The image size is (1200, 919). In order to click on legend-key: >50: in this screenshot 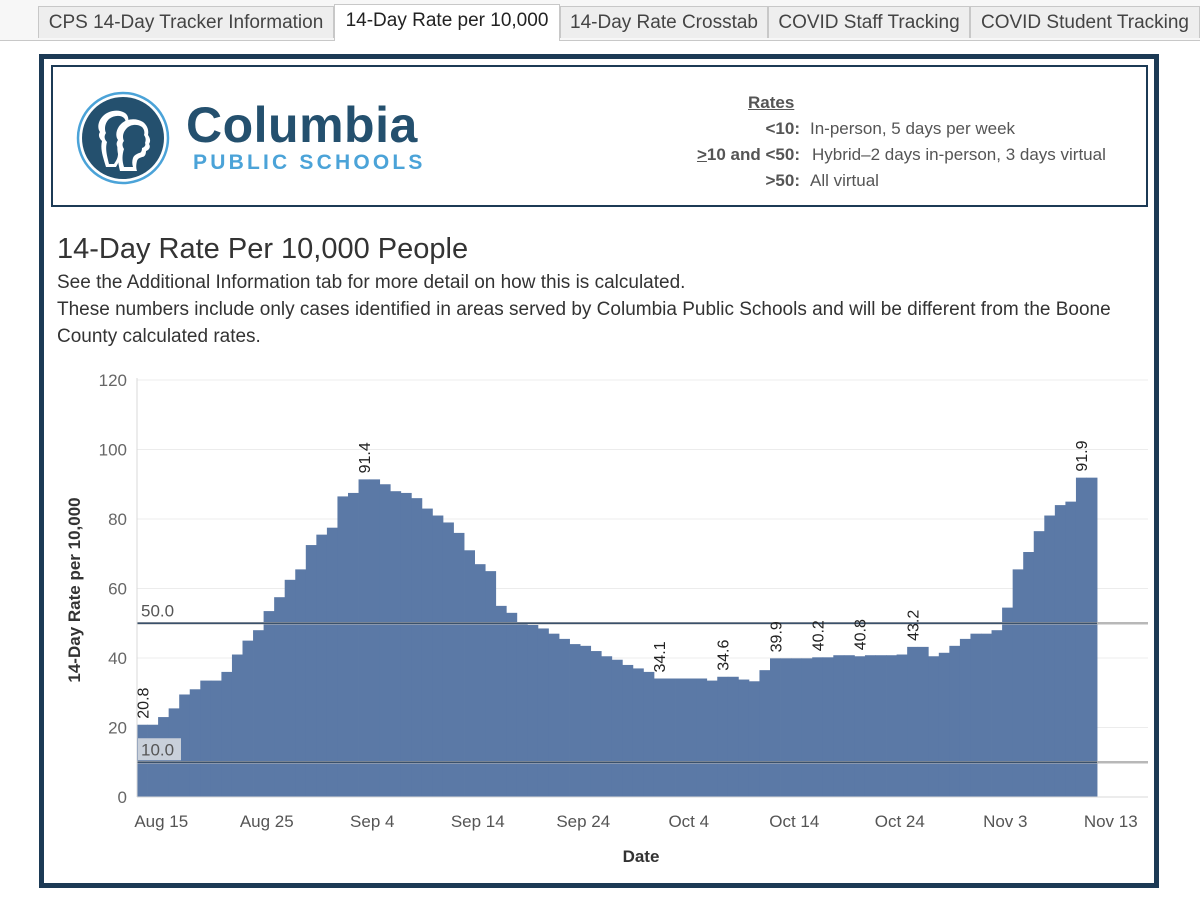, I will do `click(783, 180)`.